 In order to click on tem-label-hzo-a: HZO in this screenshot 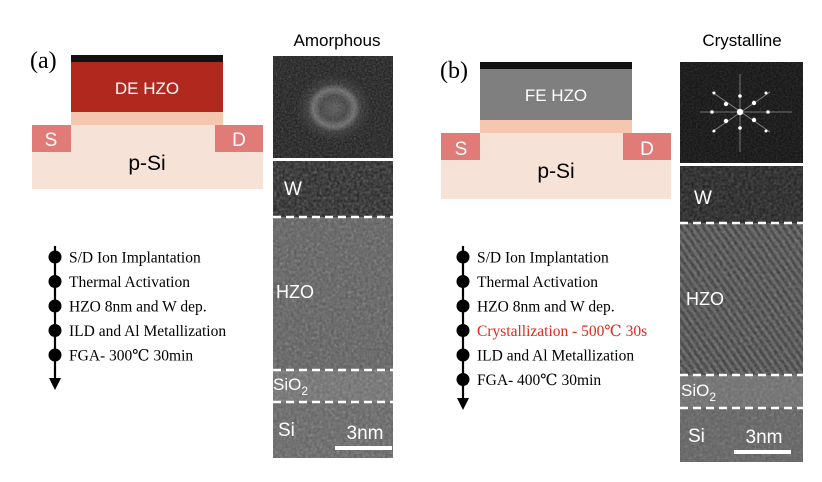, I will do `click(295, 292)`.